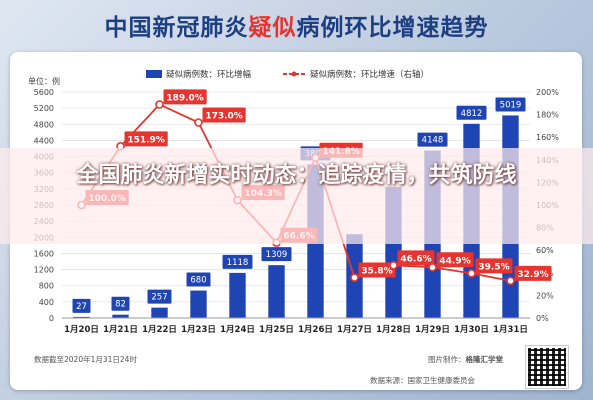 The image size is (593, 400). I want to click on y-right-tick-label: 60%, so click(545, 250).